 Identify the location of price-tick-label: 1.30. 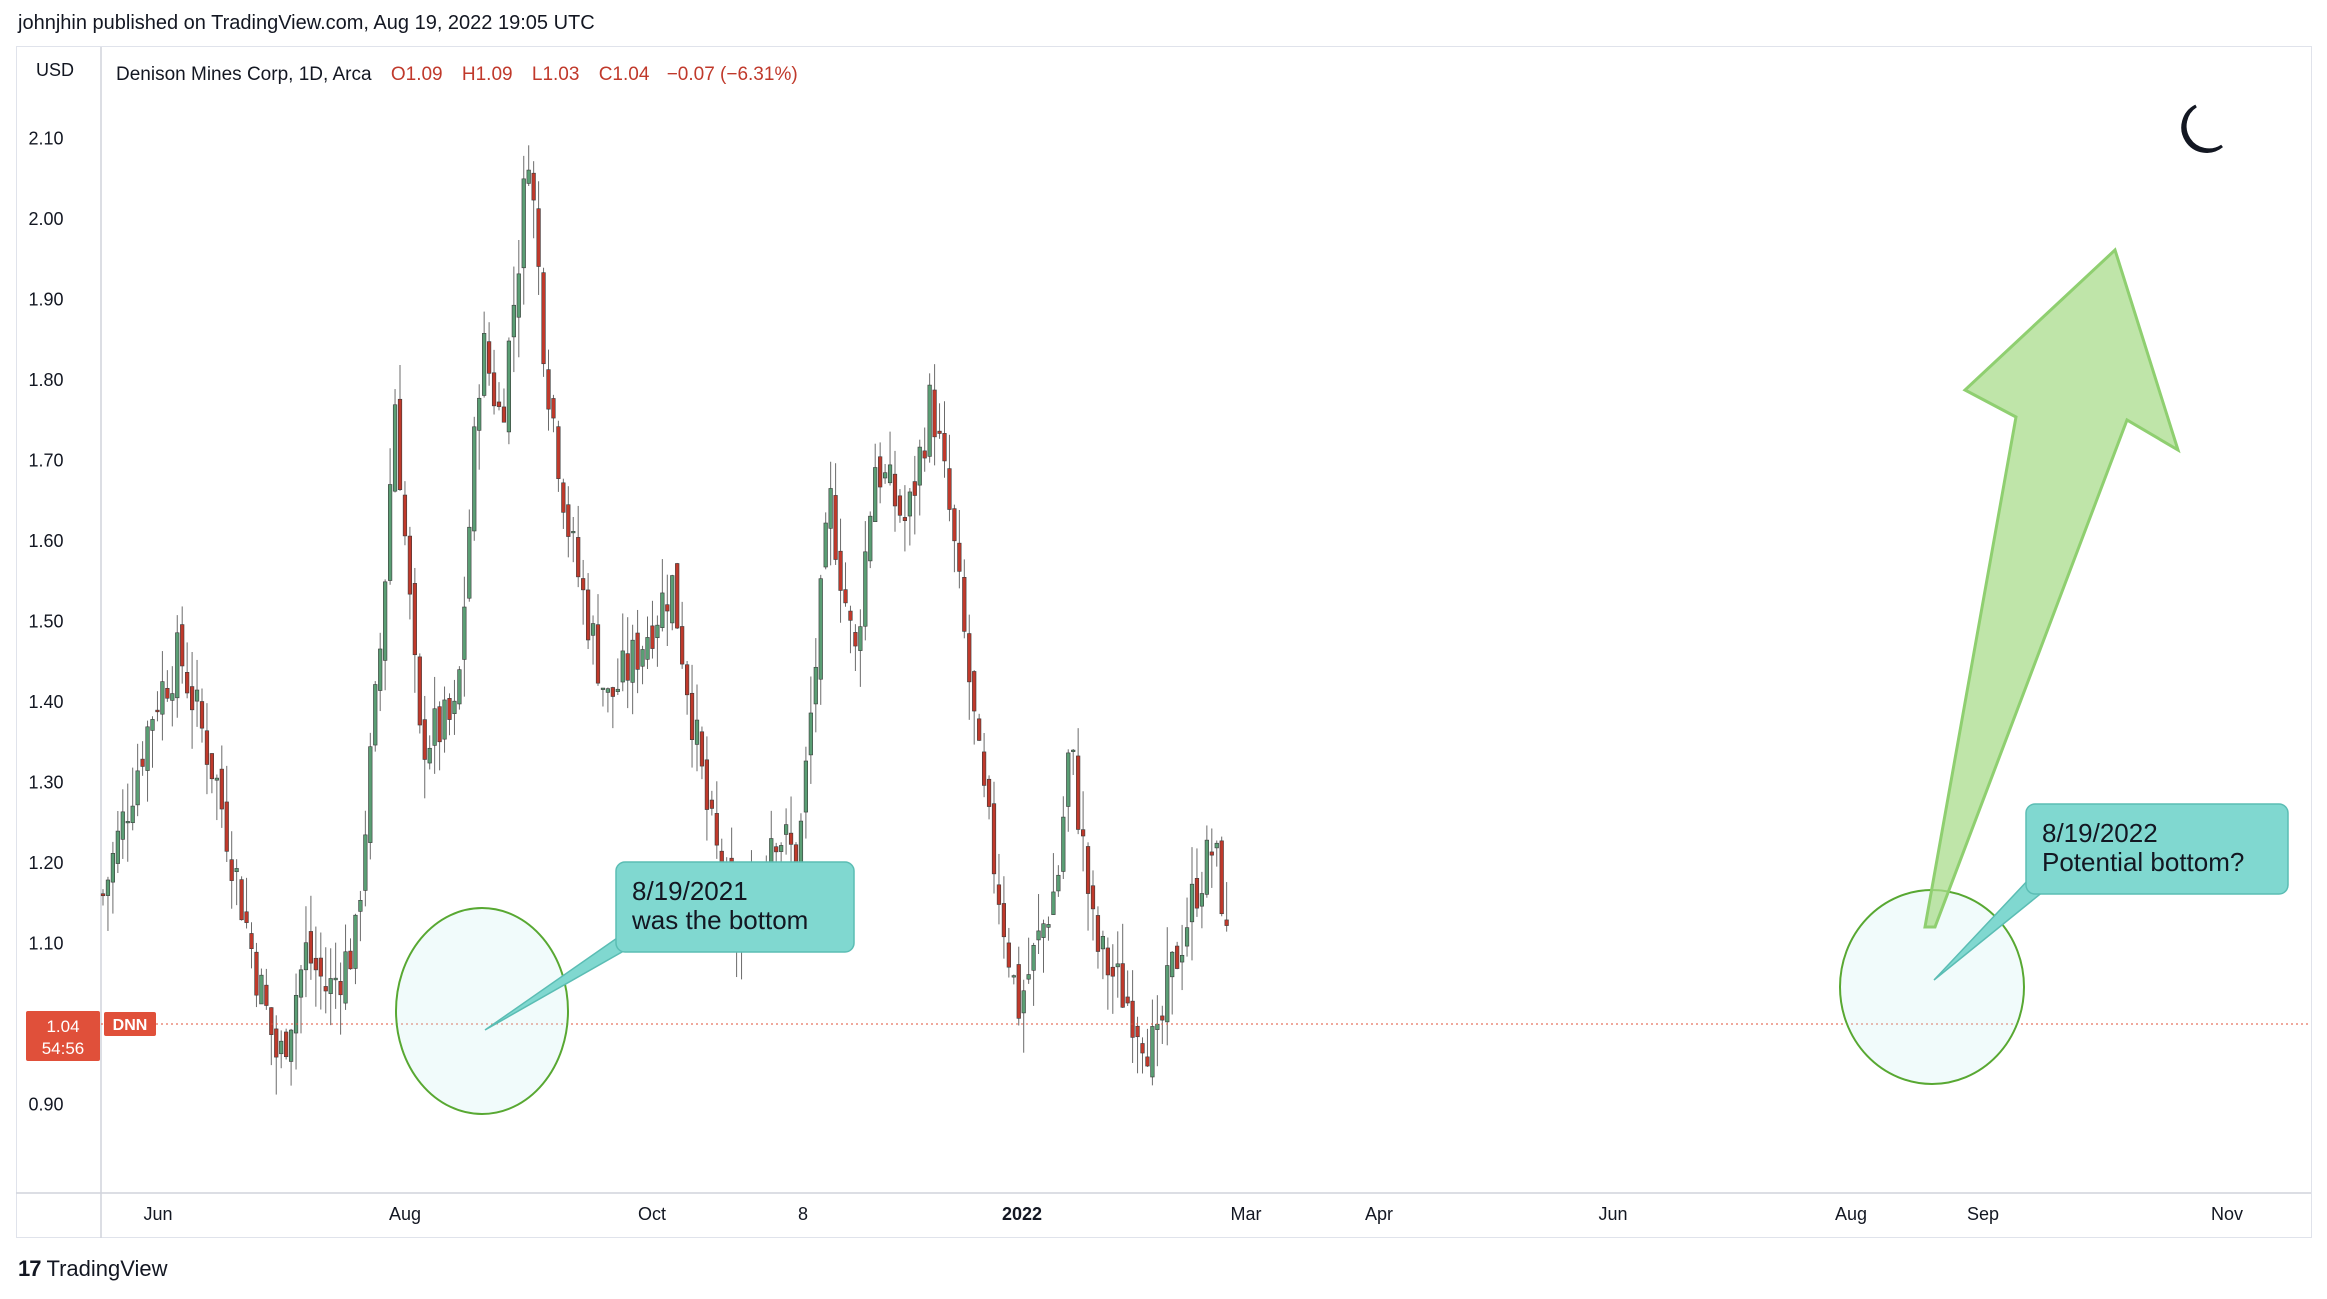
(45, 783).